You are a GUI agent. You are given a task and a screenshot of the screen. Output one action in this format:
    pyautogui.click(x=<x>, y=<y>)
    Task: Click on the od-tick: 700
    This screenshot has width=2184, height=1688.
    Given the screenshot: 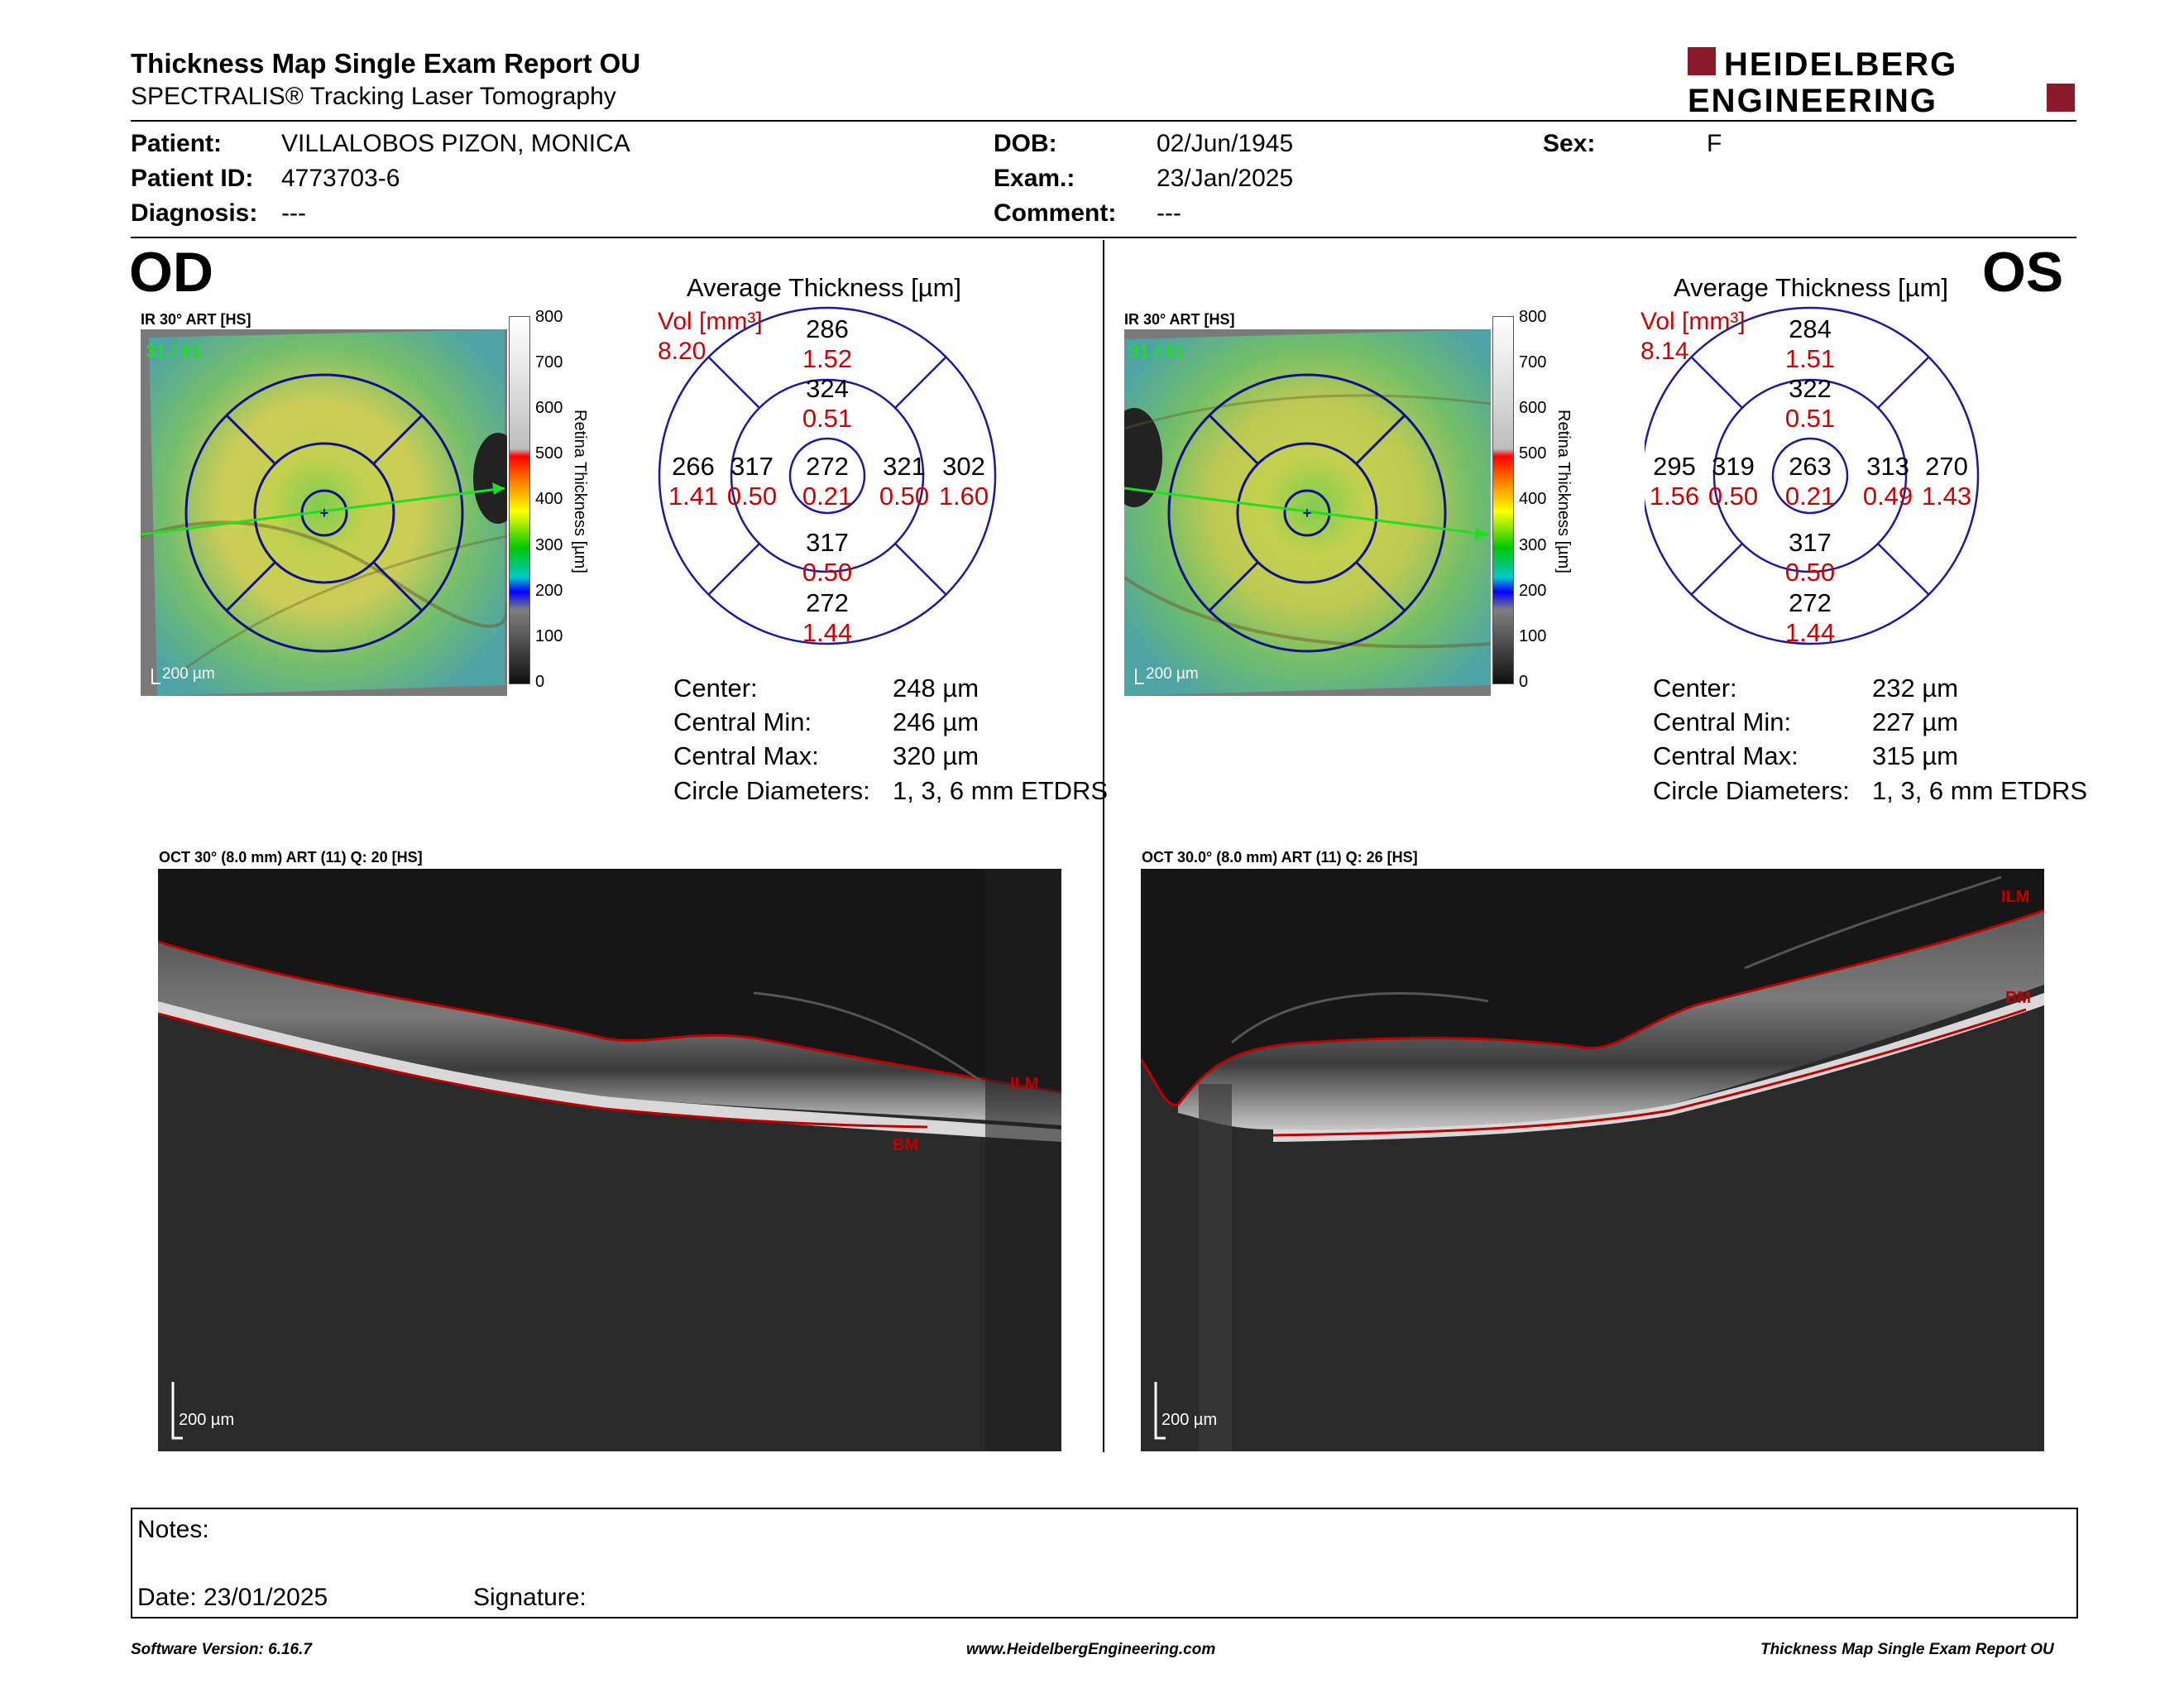 What is the action you would take?
    pyautogui.click(x=549, y=362)
    